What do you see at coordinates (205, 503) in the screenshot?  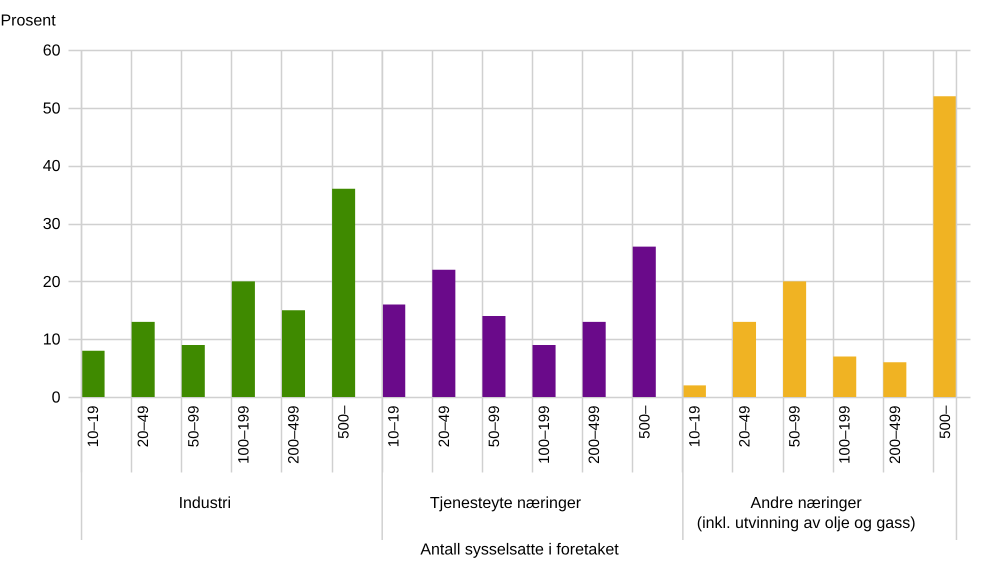 I see `text: Industri` at bounding box center [205, 503].